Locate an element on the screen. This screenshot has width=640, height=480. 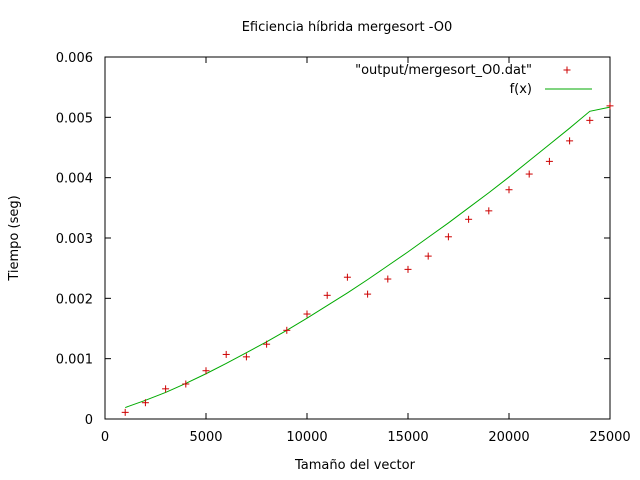
legend: "output/mergesort_O0.dat" f(x) is located at coordinates (473, 80).